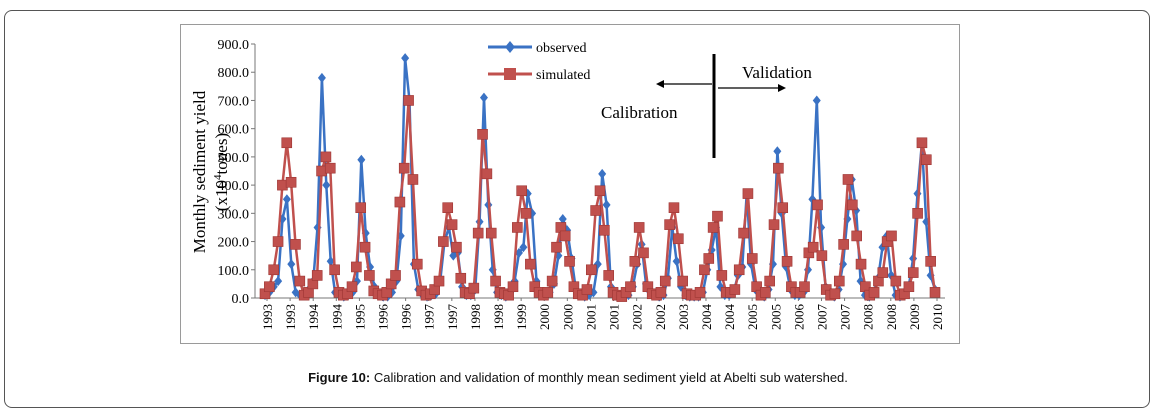 Image resolution: width=1156 pixels, height=414 pixels. I want to click on x-tick-label: 1994, so click(313, 317).